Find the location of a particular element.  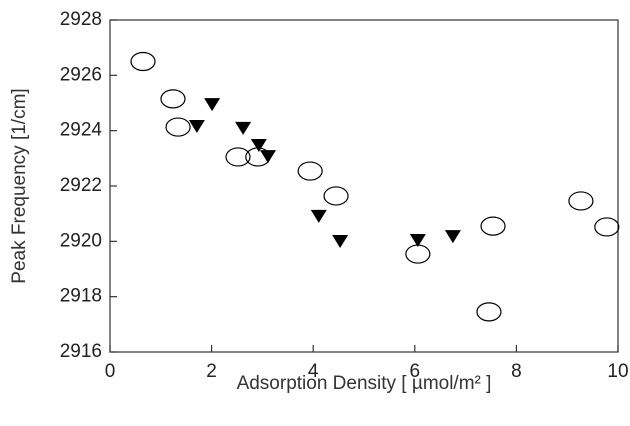

x-tick-label: 8 is located at coordinates (516, 371).